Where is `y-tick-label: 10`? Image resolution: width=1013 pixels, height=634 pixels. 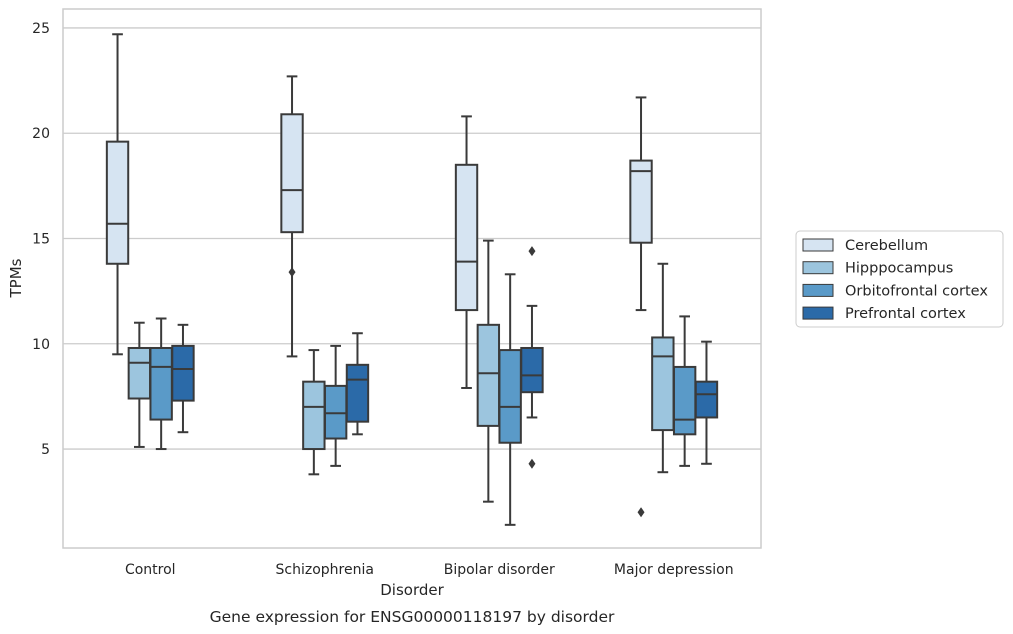 y-tick-label: 10 is located at coordinates (41, 345).